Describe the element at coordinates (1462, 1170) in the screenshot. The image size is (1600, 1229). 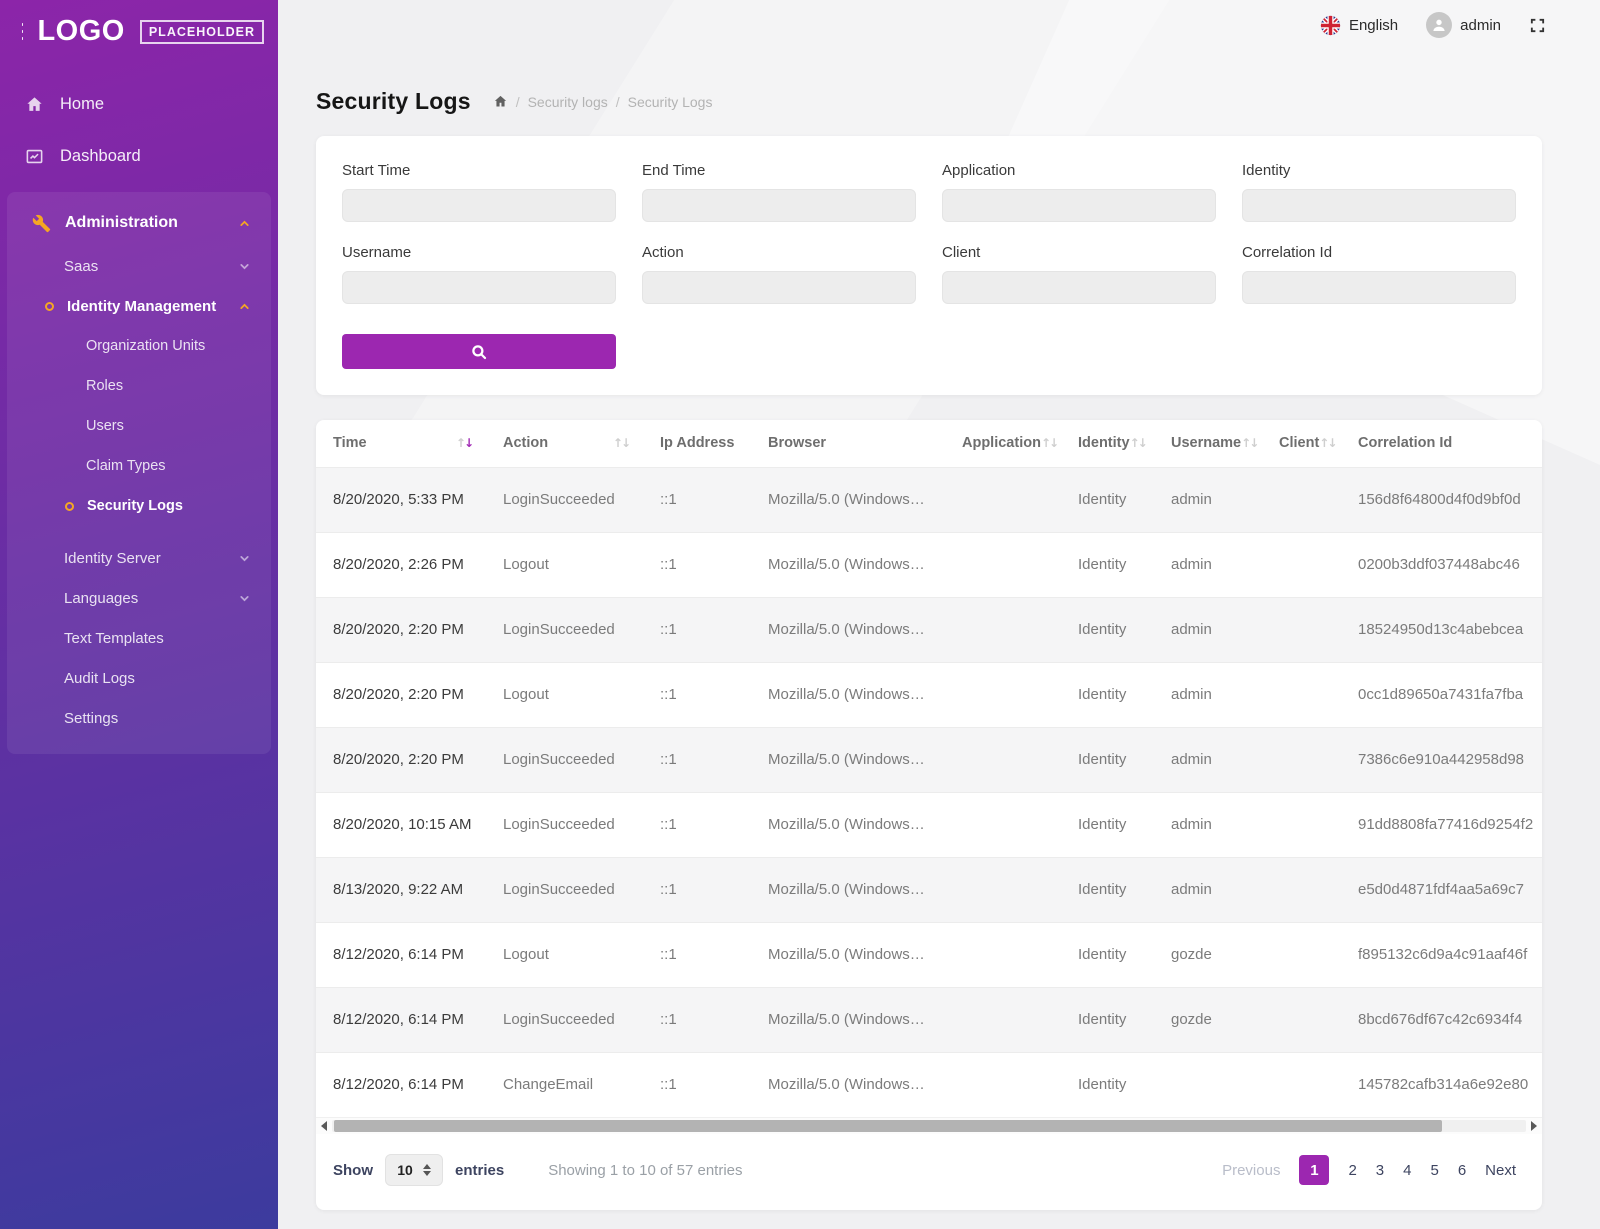
I see `page-button-6: 6` at that location.